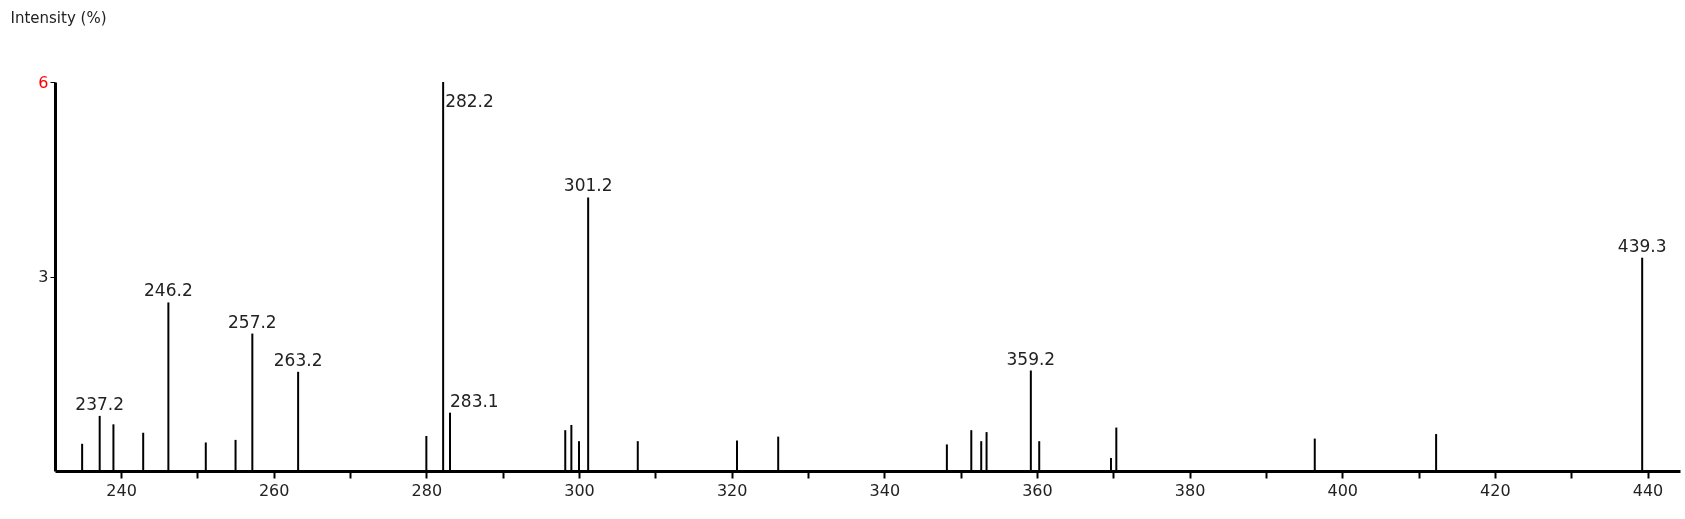 This screenshot has width=1685, height=519. Describe the element at coordinates (732, 490) in the screenshot. I see `x-tick-label: 320` at that location.